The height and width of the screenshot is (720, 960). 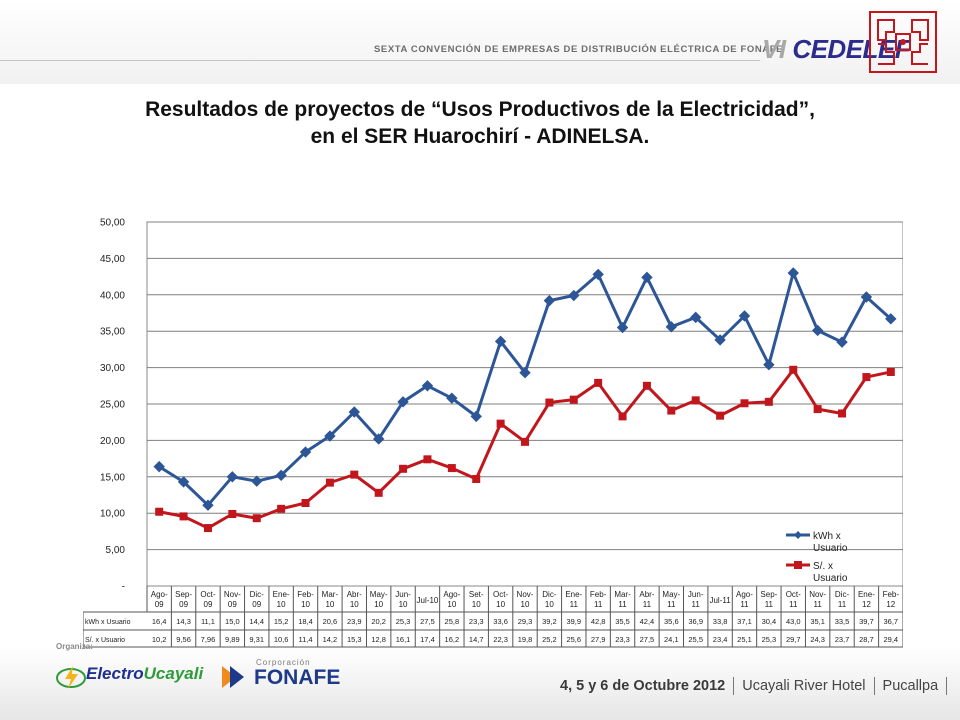 What do you see at coordinates (183, 639) in the screenshot?
I see `table-cell: 9,56` at bounding box center [183, 639].